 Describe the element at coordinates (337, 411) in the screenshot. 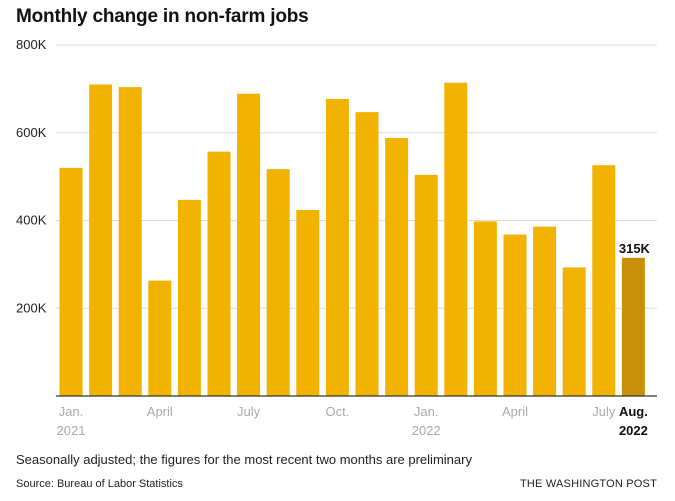

I see `x-tick-label: Oct.` at that location.